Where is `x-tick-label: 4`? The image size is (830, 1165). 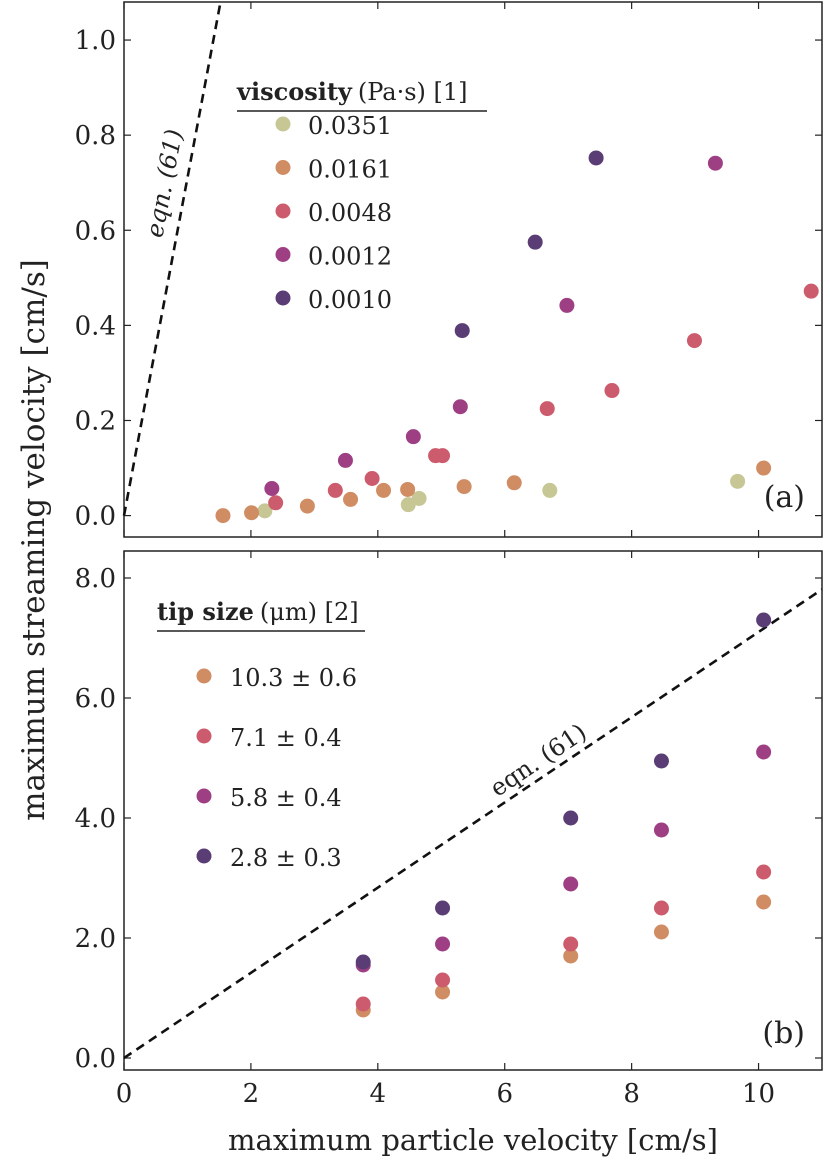
x-tick-label: 4 is located at coordinates (378, 1094).